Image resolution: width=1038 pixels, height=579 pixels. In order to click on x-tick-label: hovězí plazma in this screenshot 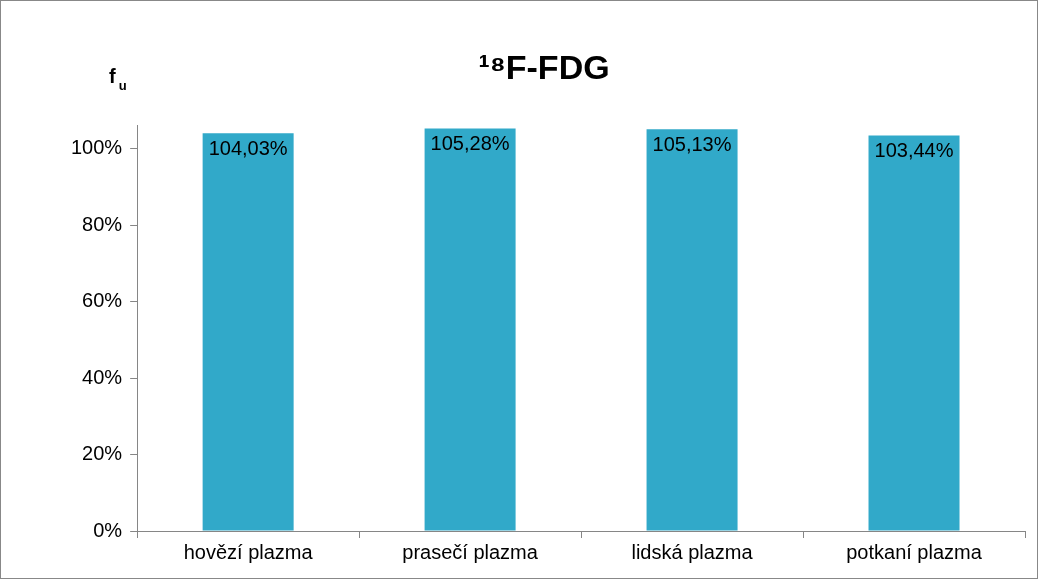, I will do `click(248, 551)`.